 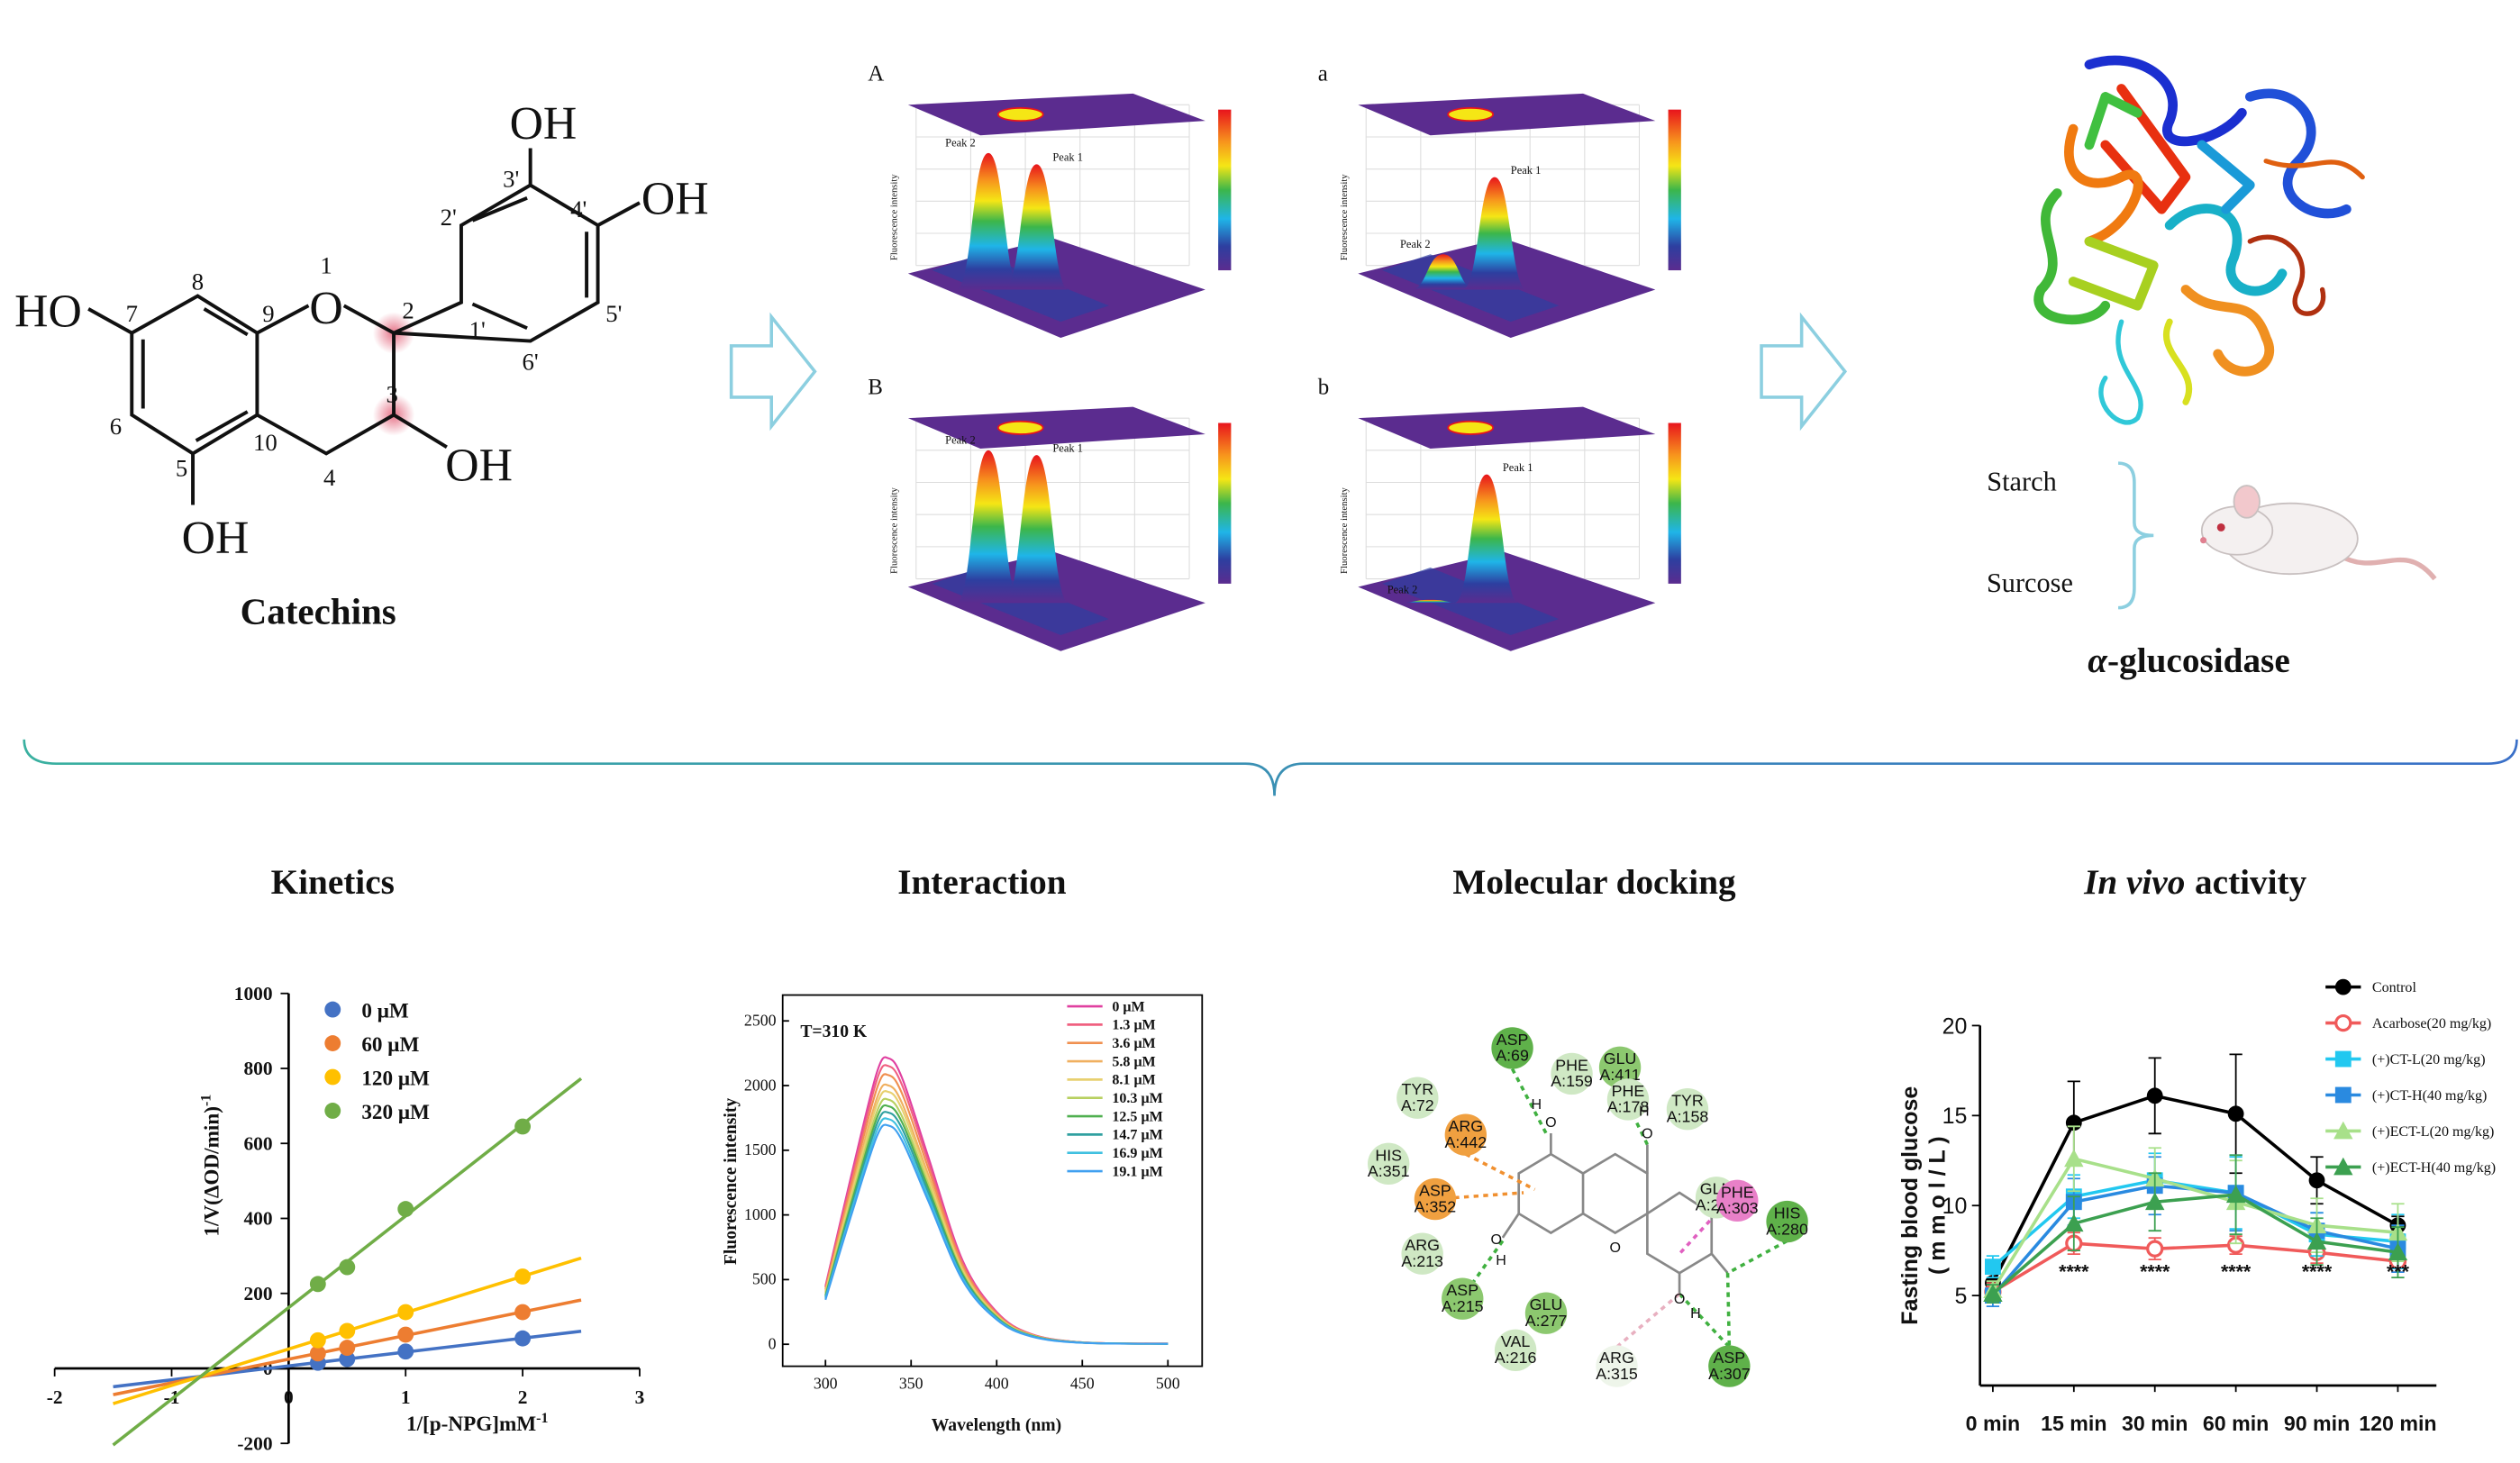 What do you see at coordinates (1628, 1091) in the screenshot?
I see `residue-name: PHE` at bounding box center [1628, 1091].